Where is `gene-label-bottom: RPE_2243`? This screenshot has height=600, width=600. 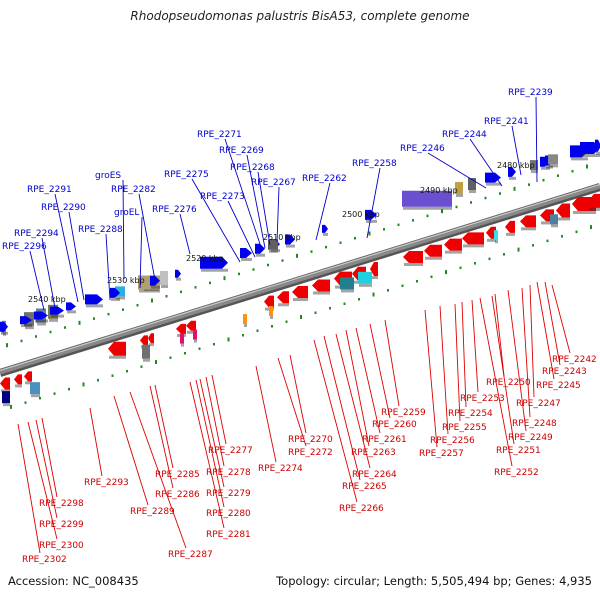 gene-label-bottom: RPE_2243 is located at coordinates (564, 372).